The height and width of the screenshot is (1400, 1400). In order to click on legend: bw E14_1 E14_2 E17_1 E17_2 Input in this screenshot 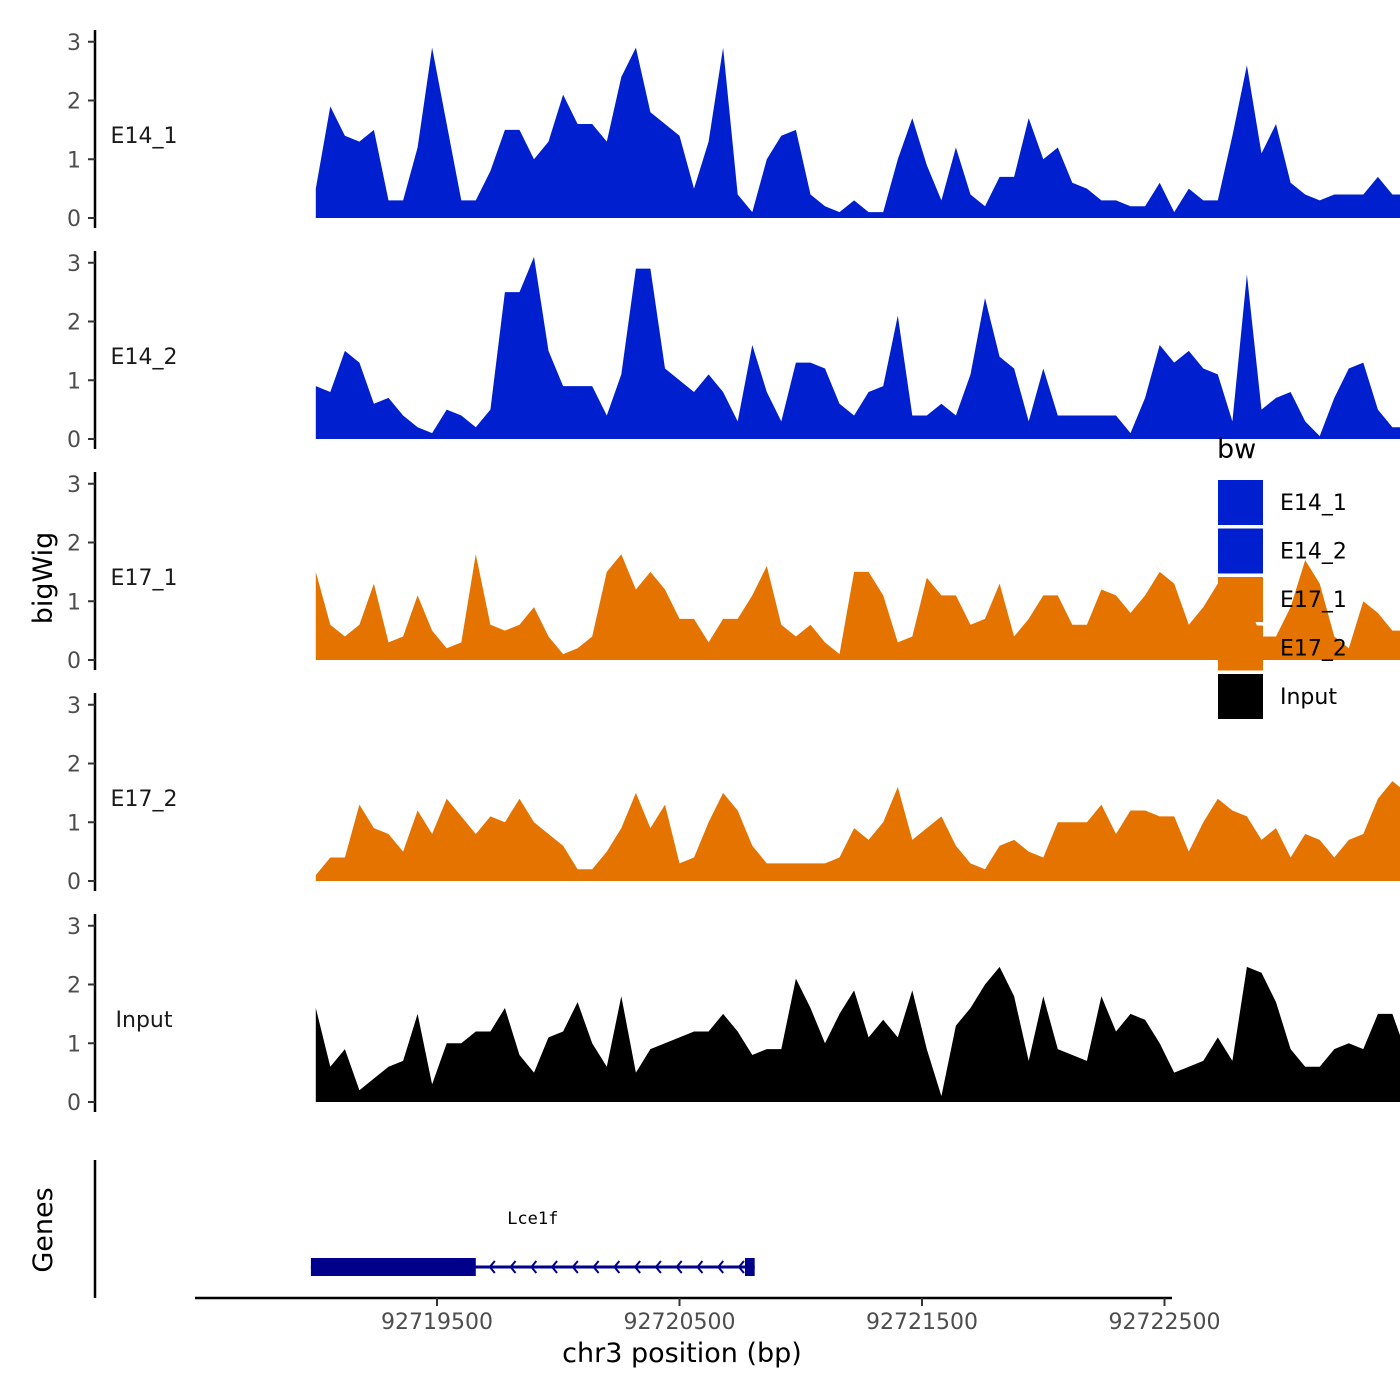, I will do `click(1282, 576)`.